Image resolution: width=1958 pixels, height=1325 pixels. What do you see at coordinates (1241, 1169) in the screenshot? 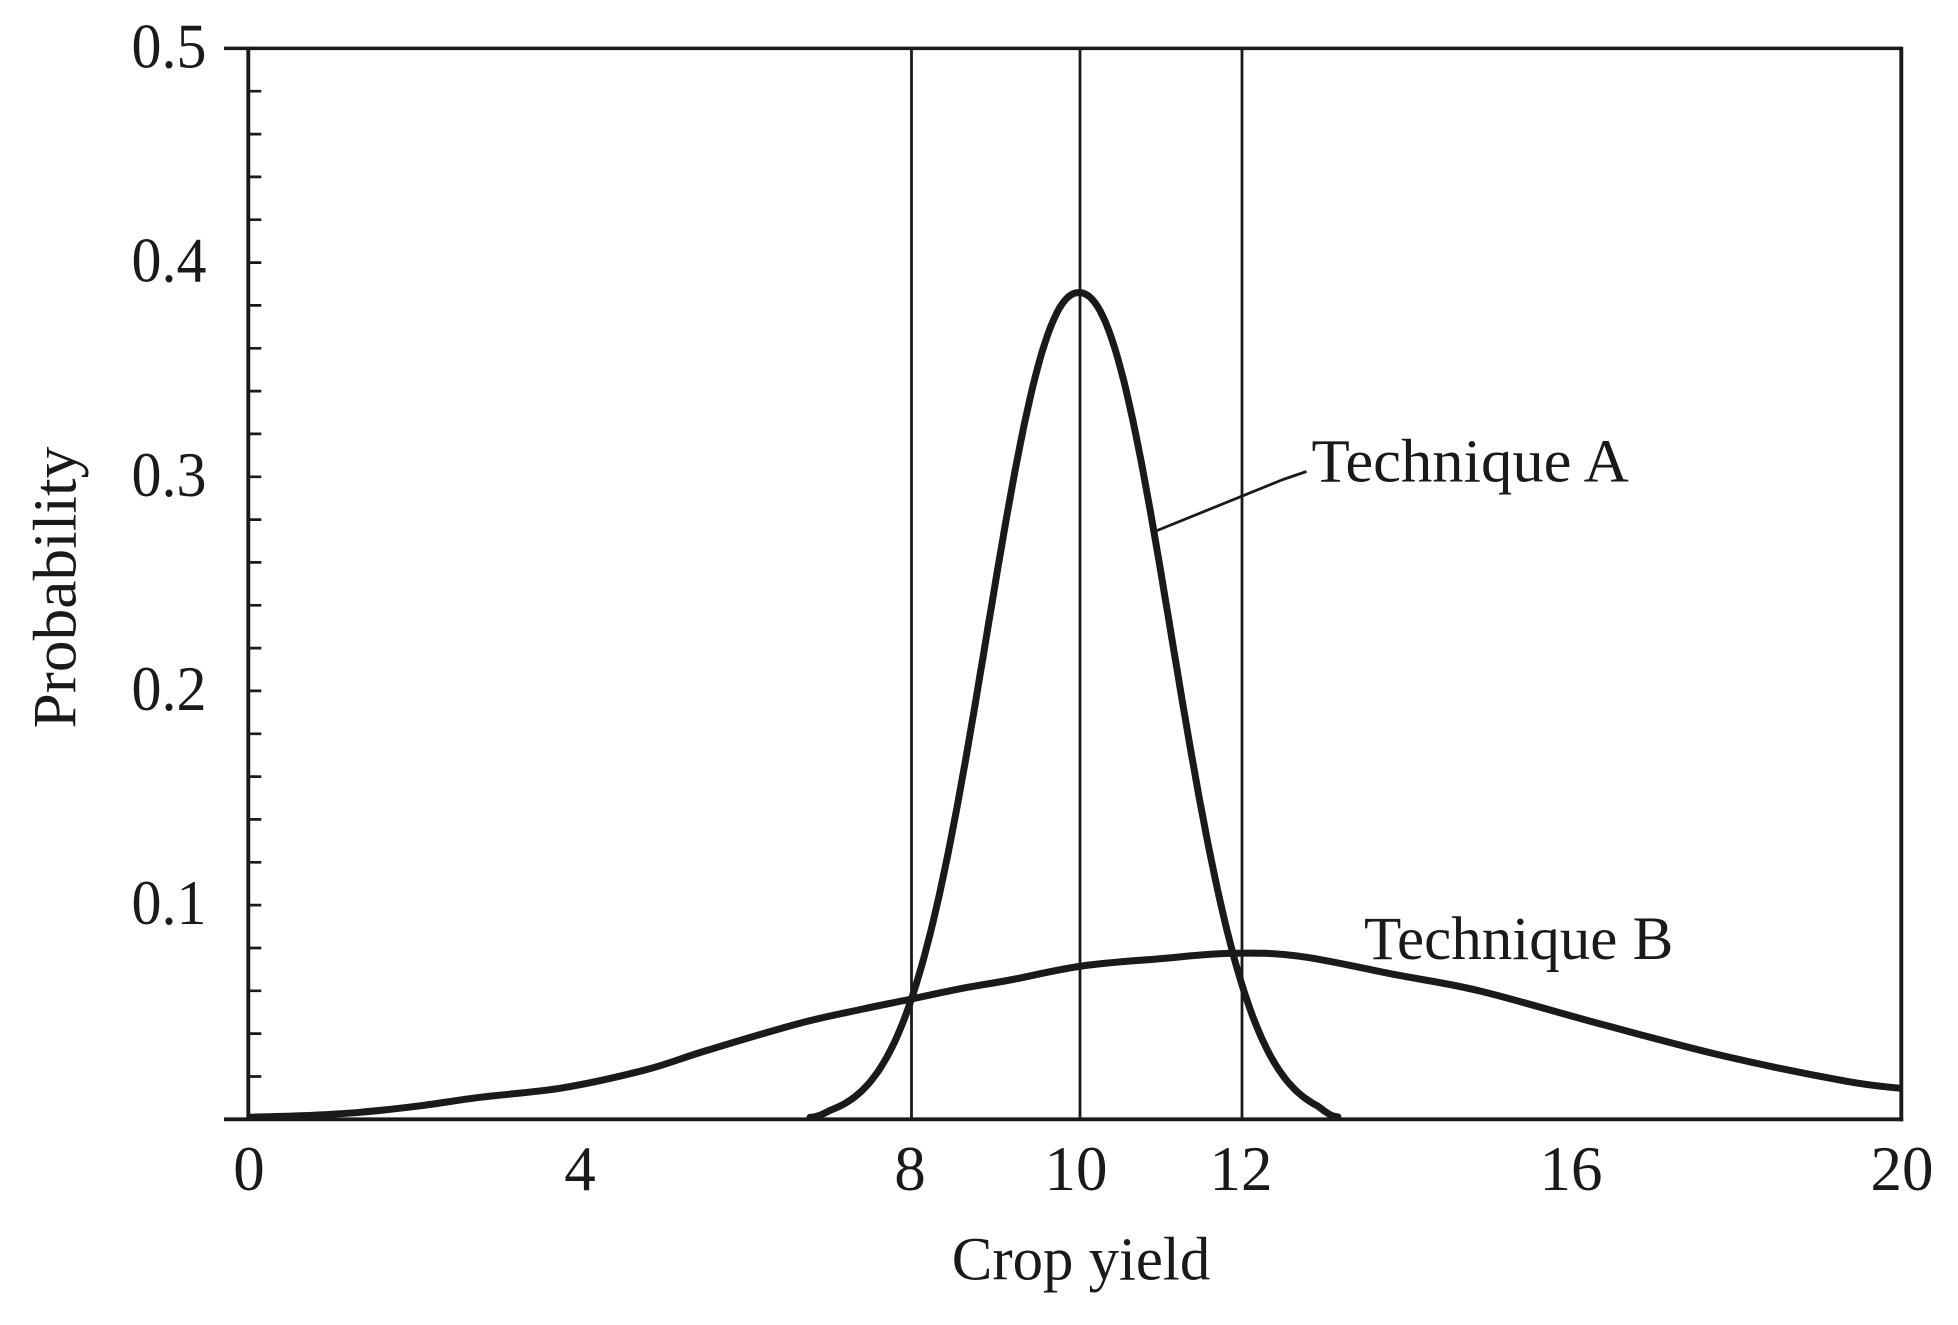
I see `svg-text: 12` at bounding box center [1241, 1169].